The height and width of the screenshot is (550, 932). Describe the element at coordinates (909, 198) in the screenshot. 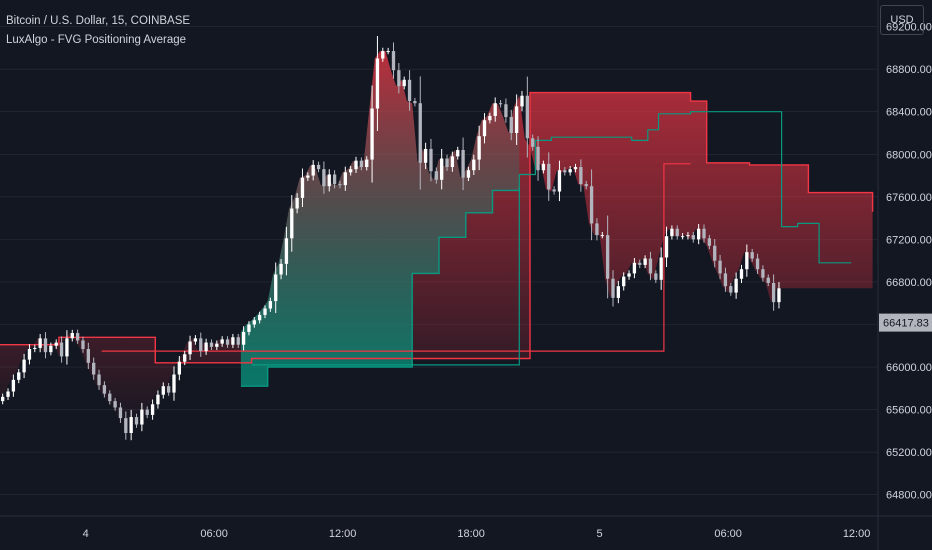

I see `price-tick-label: 67600.00` at that location.